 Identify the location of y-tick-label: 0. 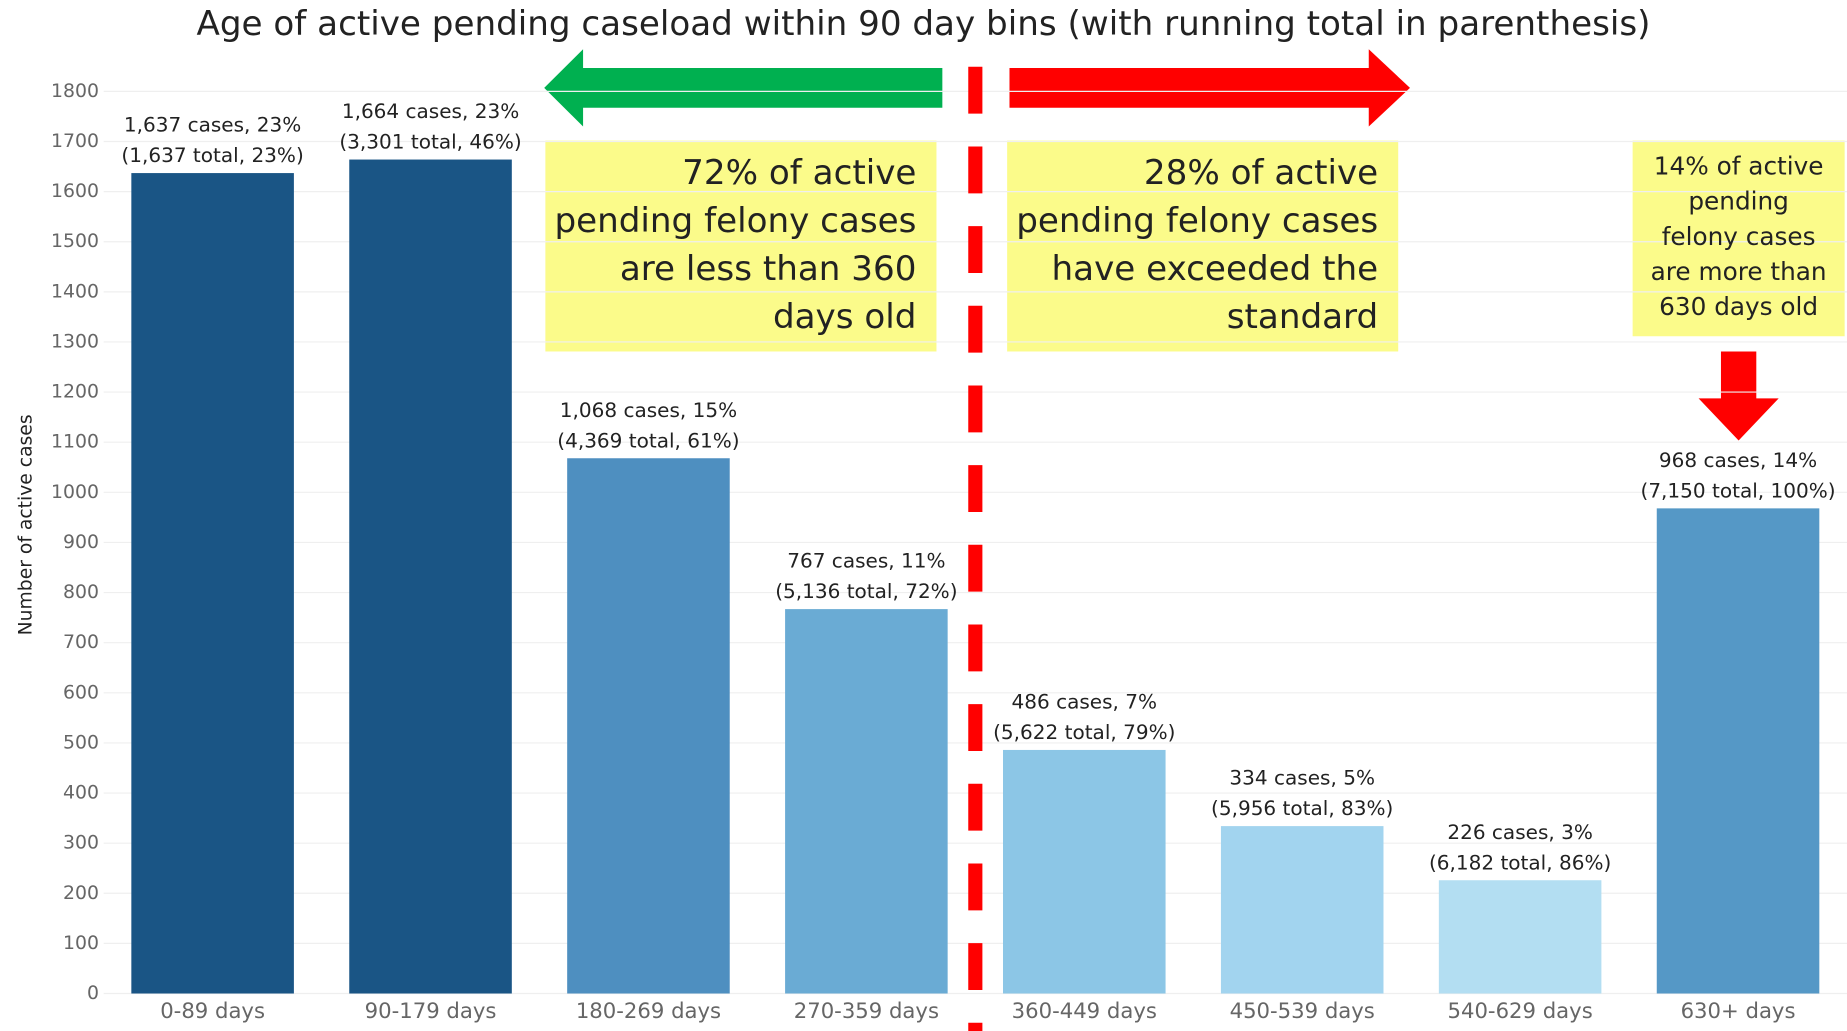
(93, 993).